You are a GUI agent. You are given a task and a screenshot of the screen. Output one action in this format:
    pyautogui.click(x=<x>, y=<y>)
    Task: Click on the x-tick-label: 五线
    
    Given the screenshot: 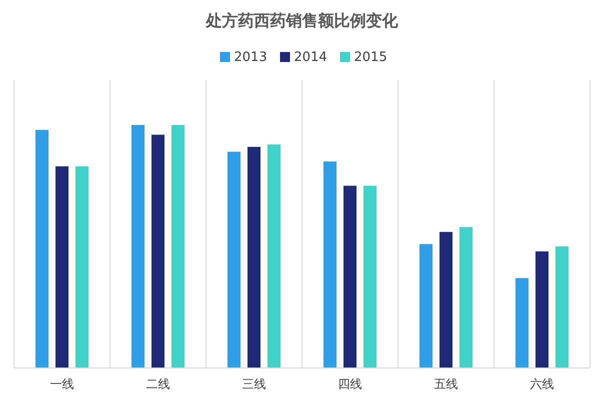 What is the action you would take?
    pyautogui.click(x=446, y=383)
    